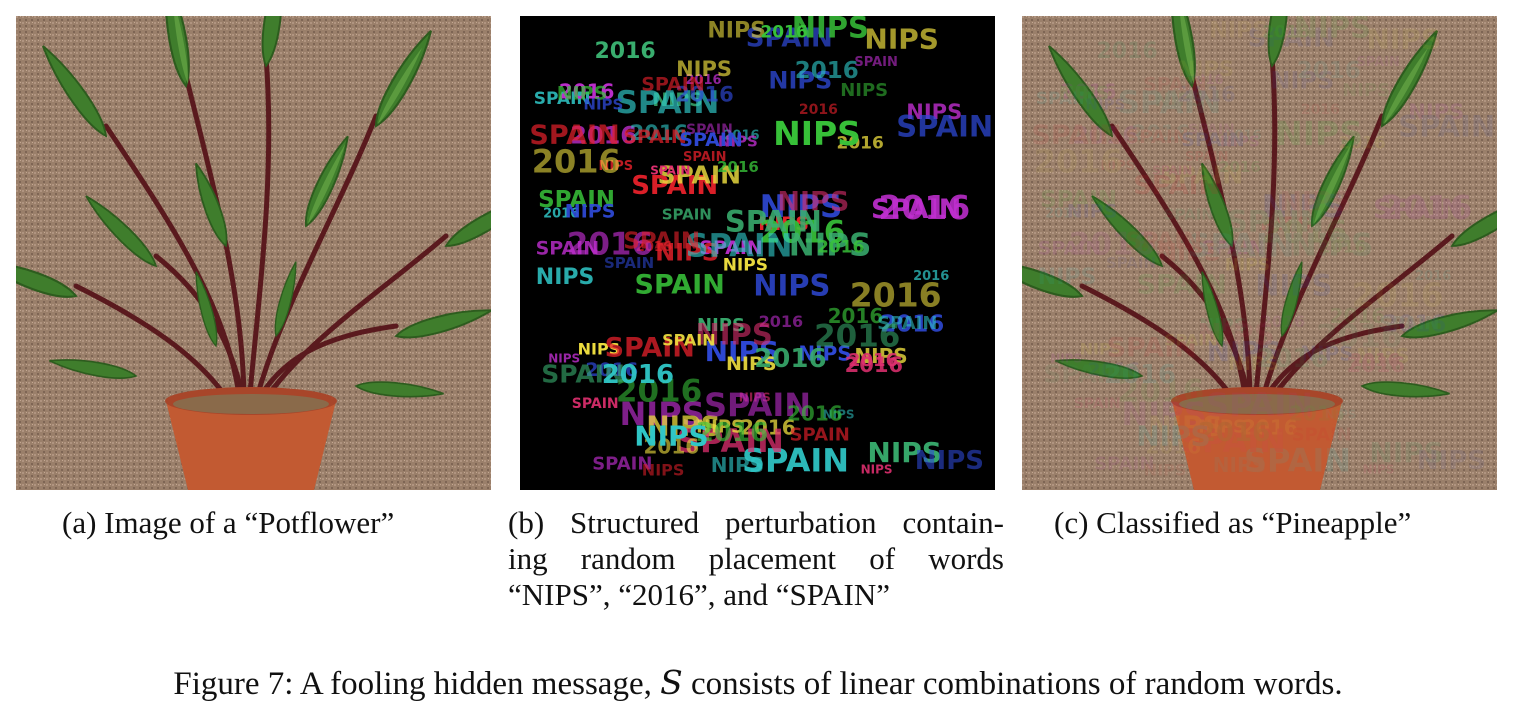  What do you see at coordinates (699, 594) in the screenshot?
I see `caption-b-line-3: “NIPS”, “2016”, and “SPAIN”` at bounding box center [699, 594].